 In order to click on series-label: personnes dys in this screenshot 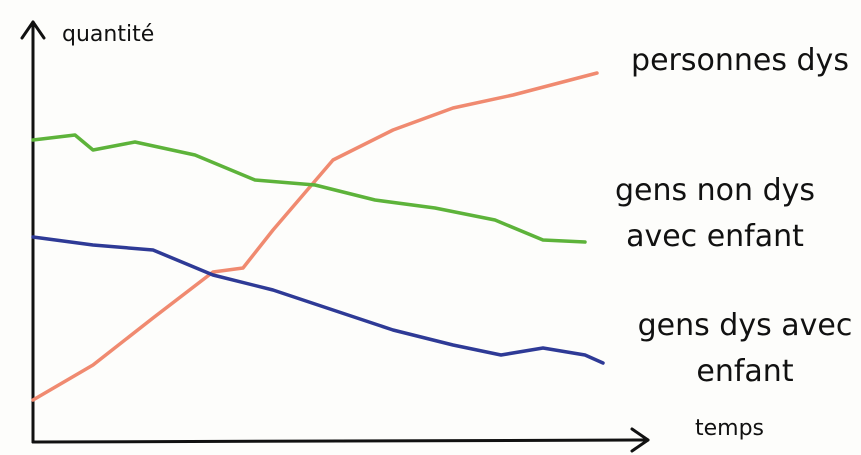, I will do `click(740, 60)`.